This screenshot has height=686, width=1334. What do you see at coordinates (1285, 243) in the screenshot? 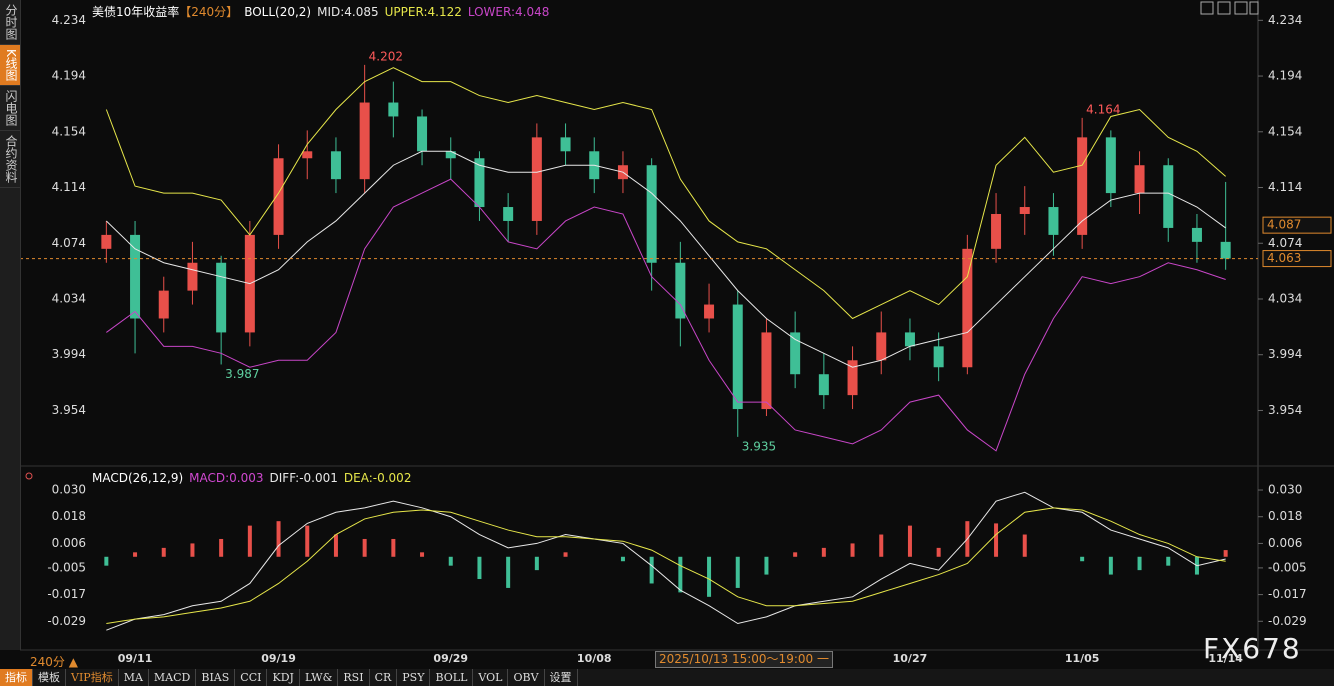
I see `y-tick-label: 4.074` at bounding box center [1285, 243].